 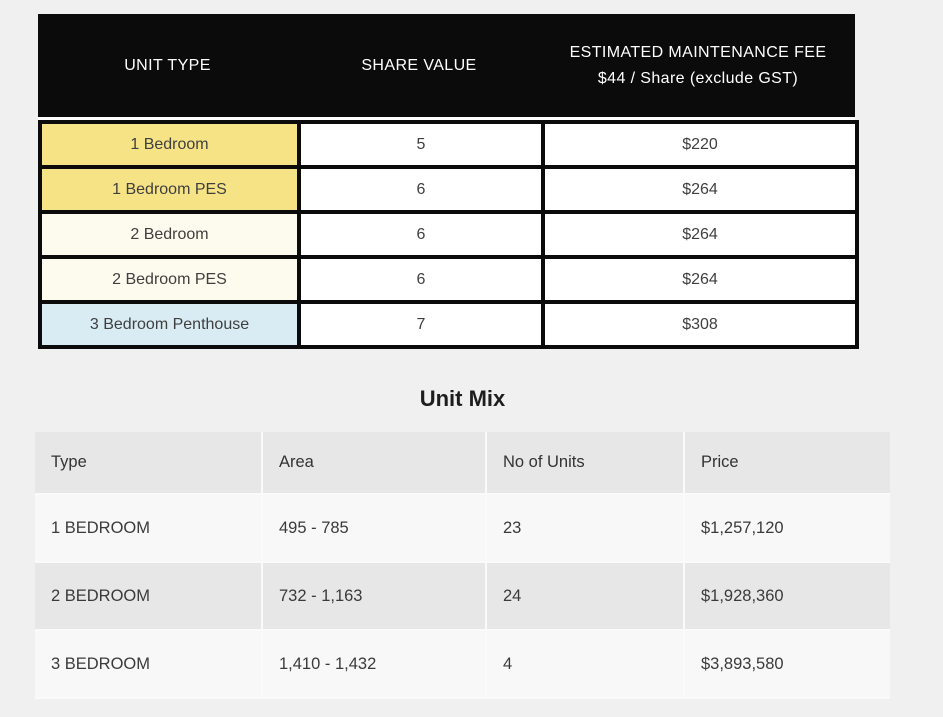 I want to click on unit-type-cell: 2 Bedroom PES, so click(x=169, y=279).